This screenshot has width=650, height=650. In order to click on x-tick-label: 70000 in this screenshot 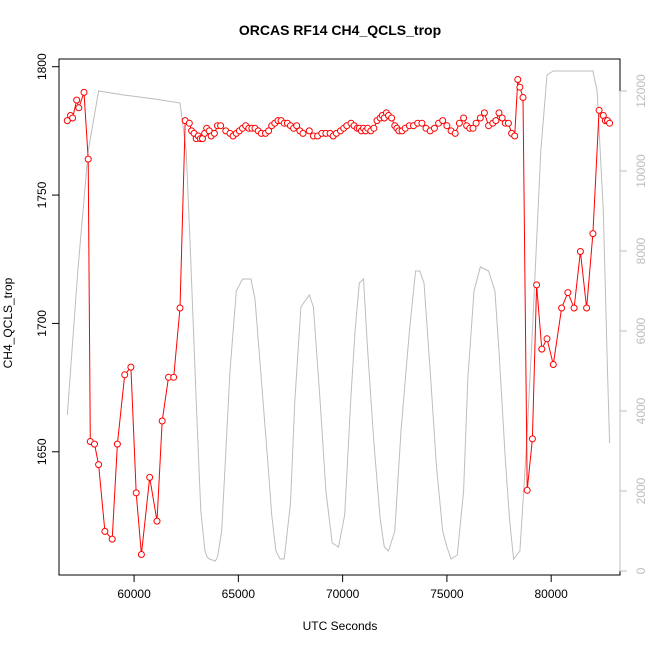, I will do `click(343, 594)`.